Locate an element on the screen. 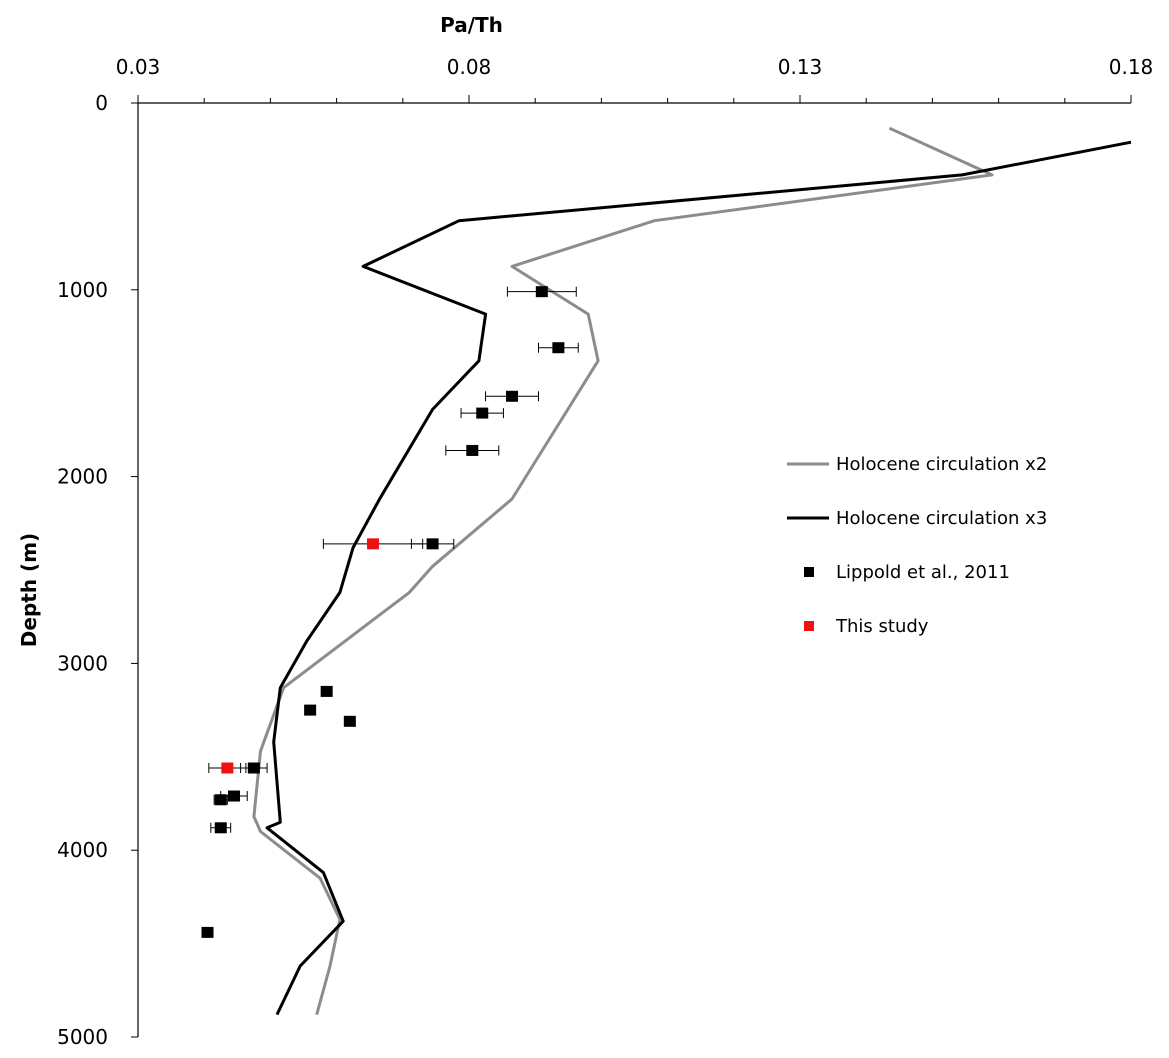 The height and width of the screenshot is (1058, 1169). x-tick-label: 0.03 is located at coordinates (138, 67).